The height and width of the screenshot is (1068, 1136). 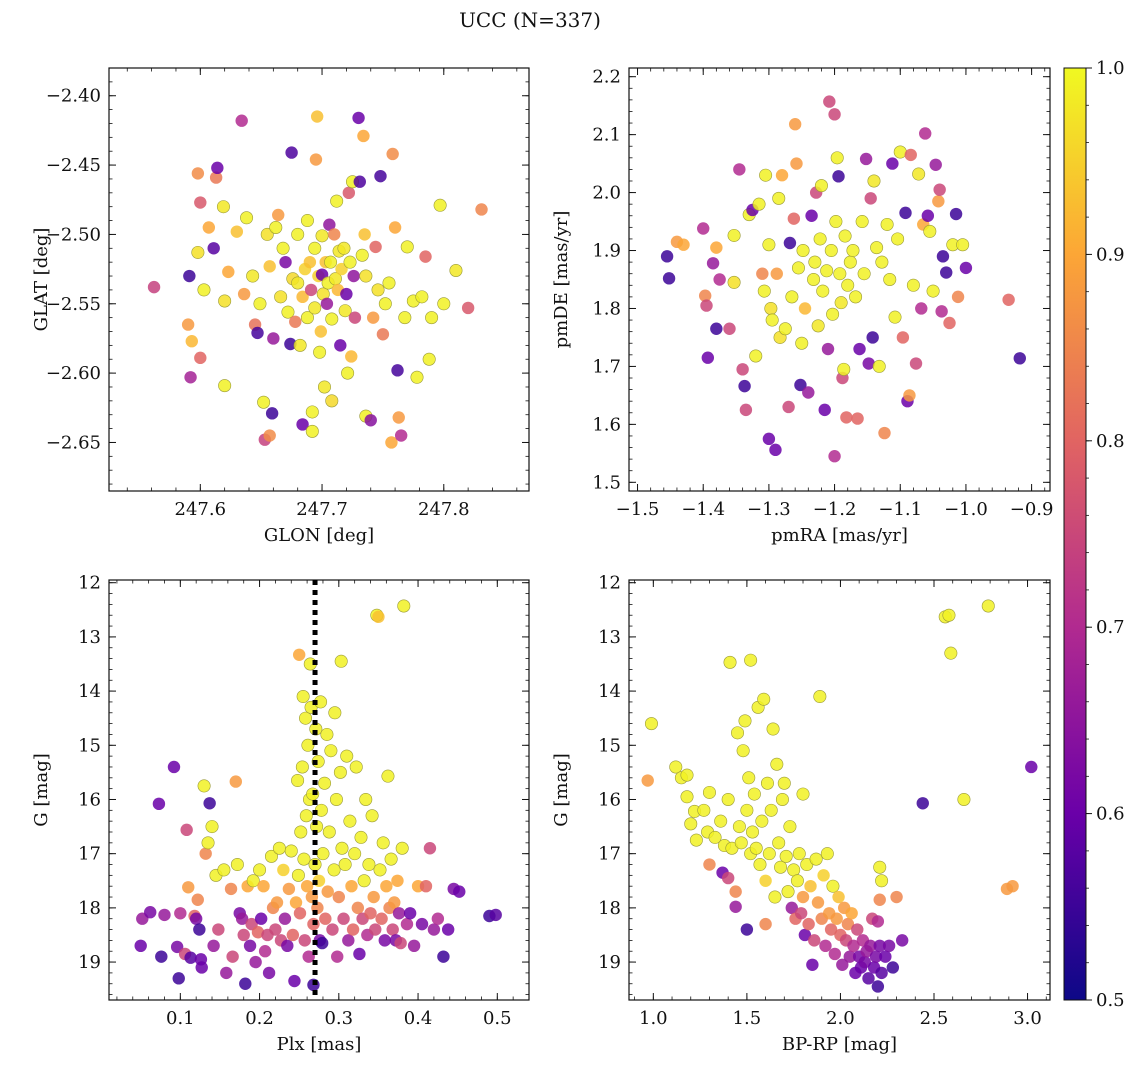 What do you see at coordinates (561, 789) in the screenshot?
I see `y-axis-label: G [mag]` at bounding box center [561, 789].